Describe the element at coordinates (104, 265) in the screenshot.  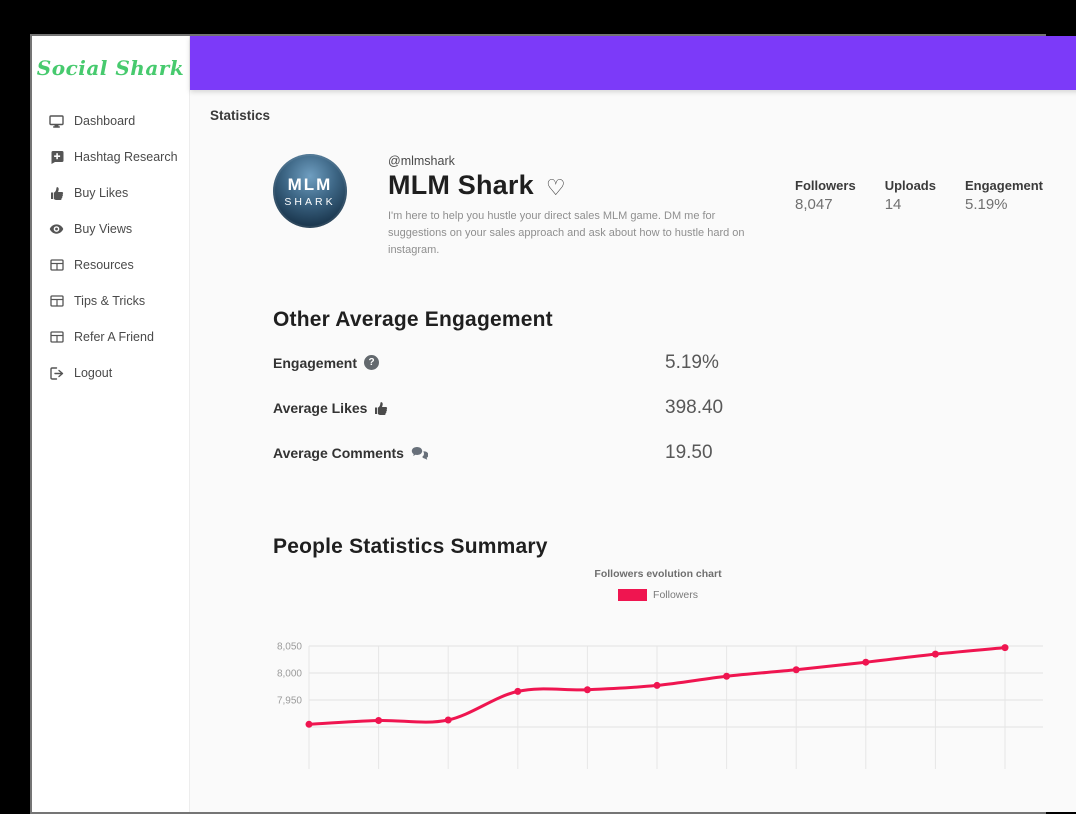
I see `sidebar-item-label: Resources` at that location.